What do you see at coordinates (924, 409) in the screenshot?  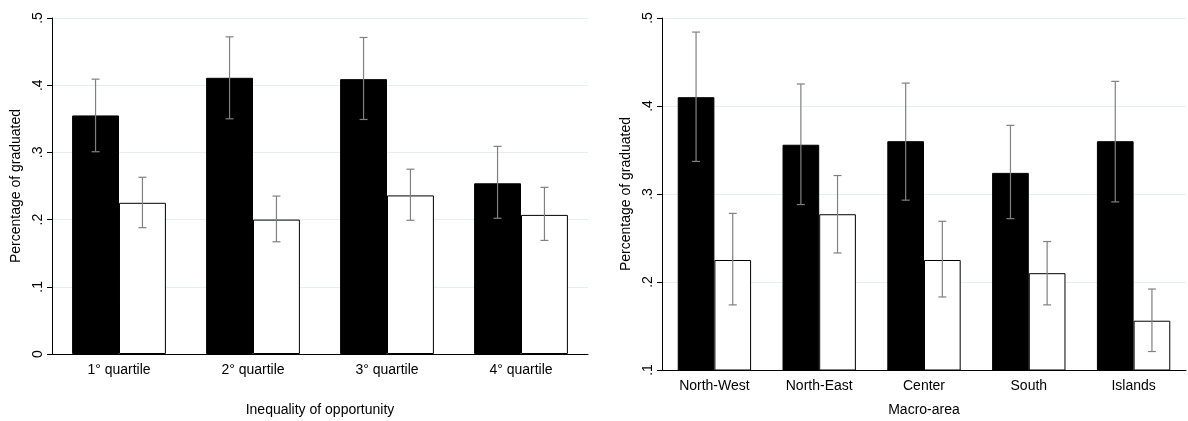 I see `x-axis-title: Macro-area` at bounding box center [924, 409].